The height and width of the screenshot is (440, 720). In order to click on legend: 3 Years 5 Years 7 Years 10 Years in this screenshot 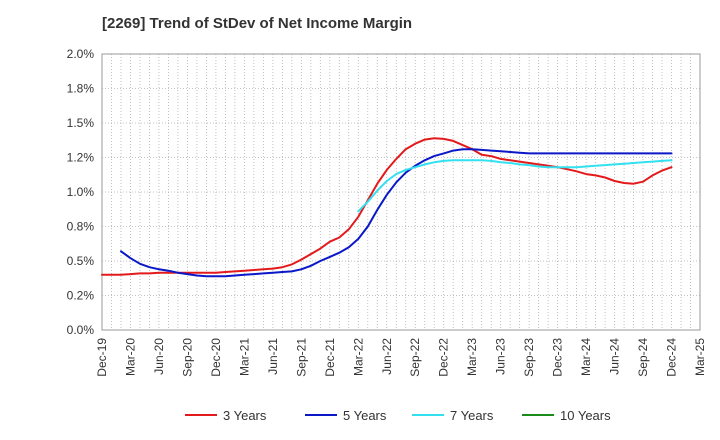, I will do `click(398, 415)`.